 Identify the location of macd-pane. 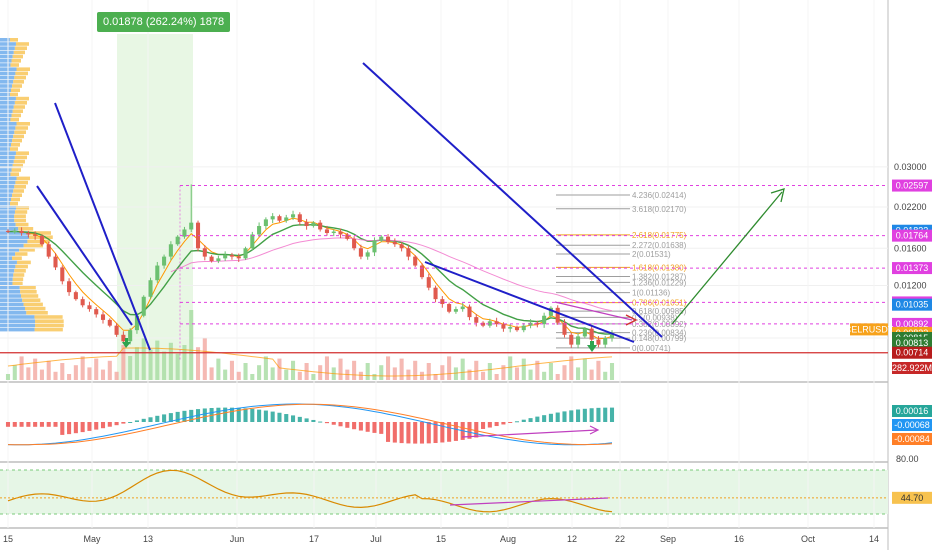
(310, 424).